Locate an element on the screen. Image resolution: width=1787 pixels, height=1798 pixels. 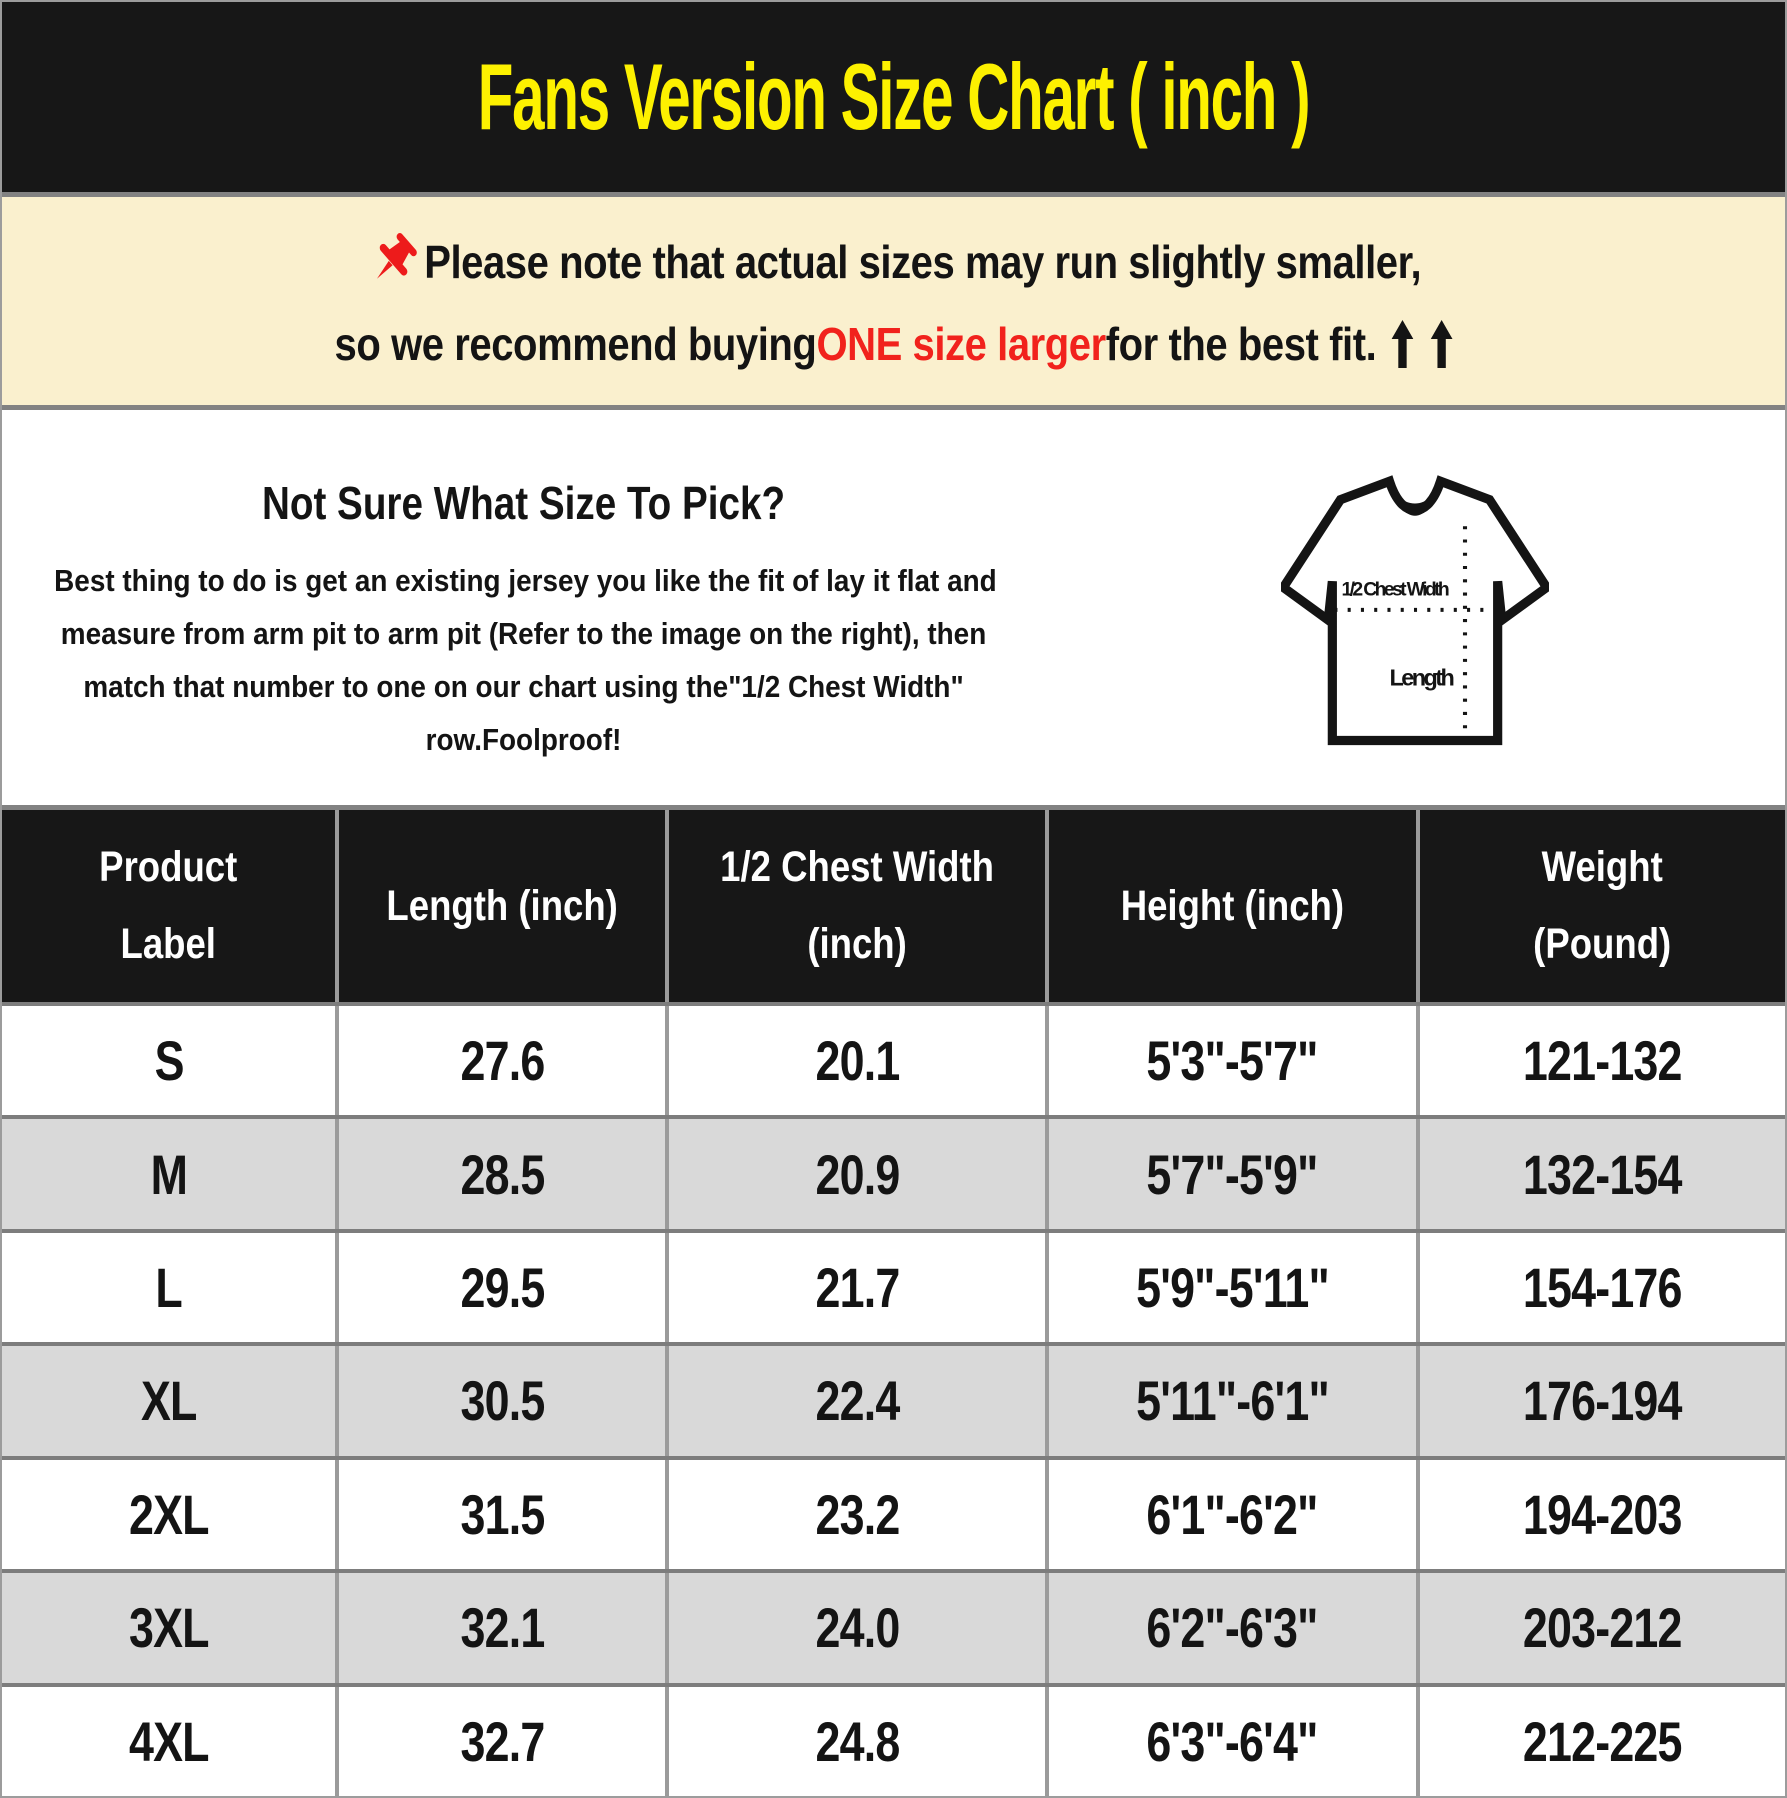
table-row-xl: XL 30.5 22.4 5'11"-6'1" 176-194 is located at coordinates (893, 1399).